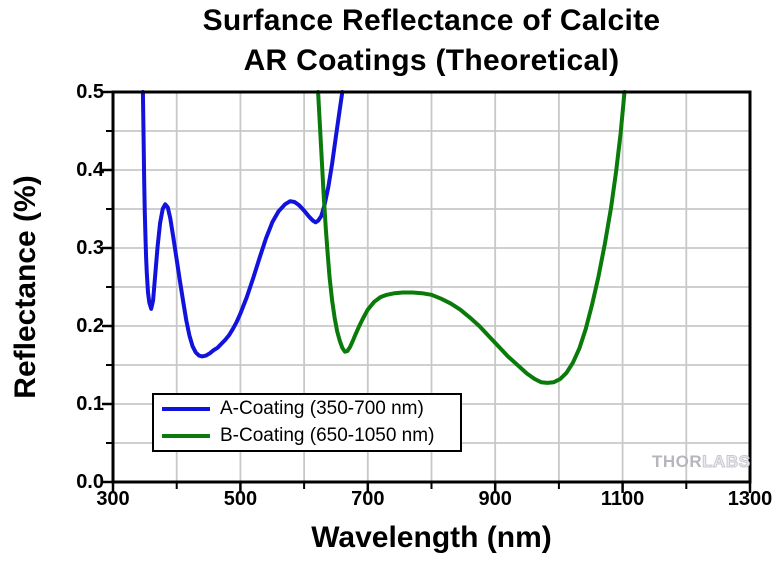 The height and width of the screenshot is (566, 780). Describe the element at coordinates (186, 409) in the screenshot. I see `a-coating-line-sample` at that location.